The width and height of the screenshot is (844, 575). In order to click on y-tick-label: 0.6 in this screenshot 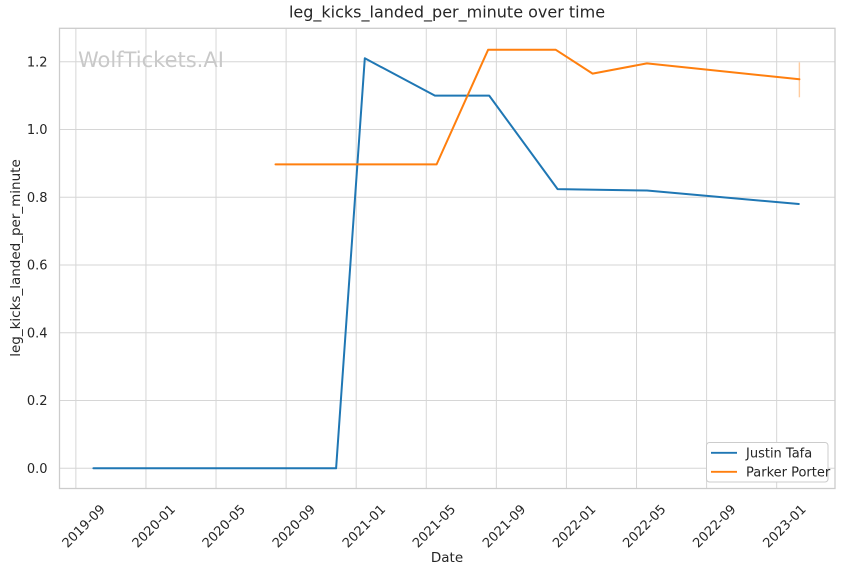, I will do `click(37, 266)`.